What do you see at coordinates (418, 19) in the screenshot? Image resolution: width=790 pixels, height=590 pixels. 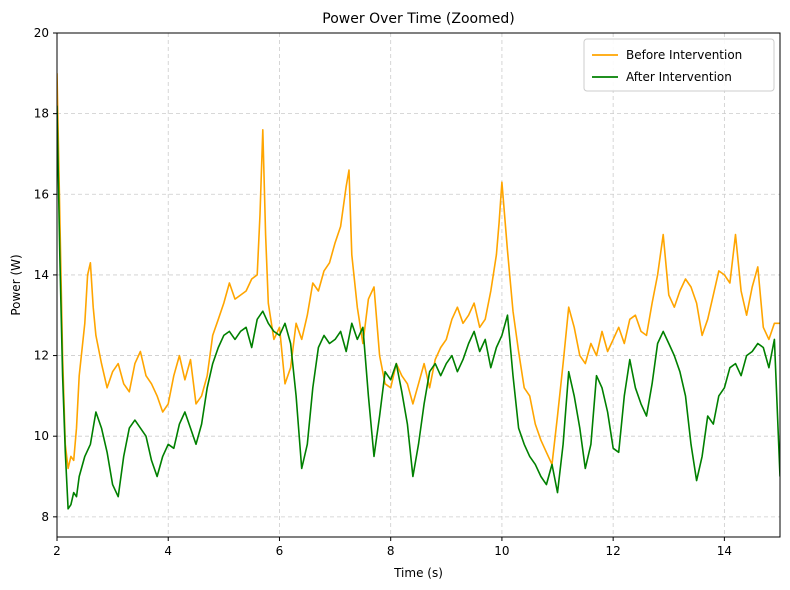 I see `chart-title: Power Over Time (Zoomed)` at bounding box center [418, 19].